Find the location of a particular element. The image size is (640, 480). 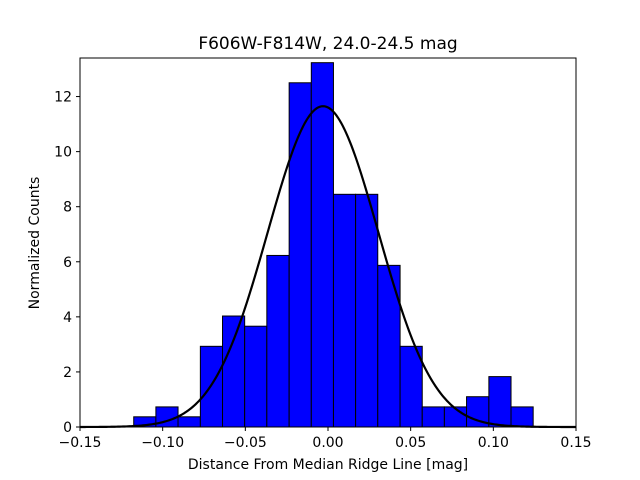

y-tick-label: 6 is located at coordinates (67, 263).